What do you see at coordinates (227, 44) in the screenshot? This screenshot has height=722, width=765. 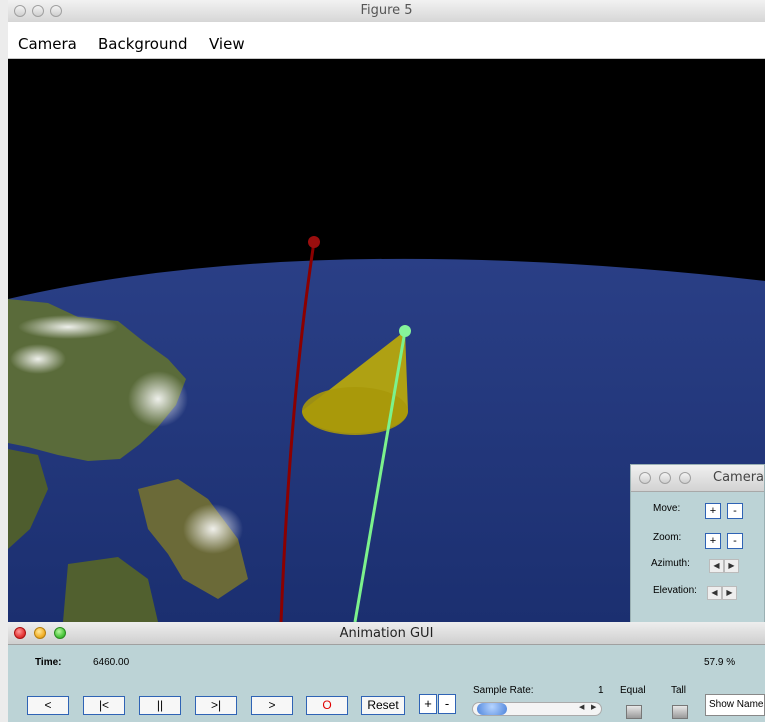 I see `menu-view: View` at bounding box center [227, 44].